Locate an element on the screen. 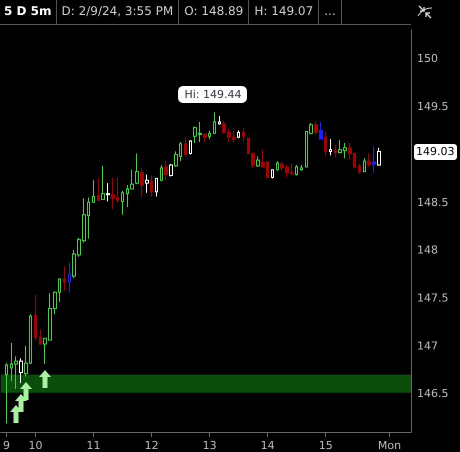 The image size is (460, 452). x-tick-label: 13 is located at coordinates (209, 445).